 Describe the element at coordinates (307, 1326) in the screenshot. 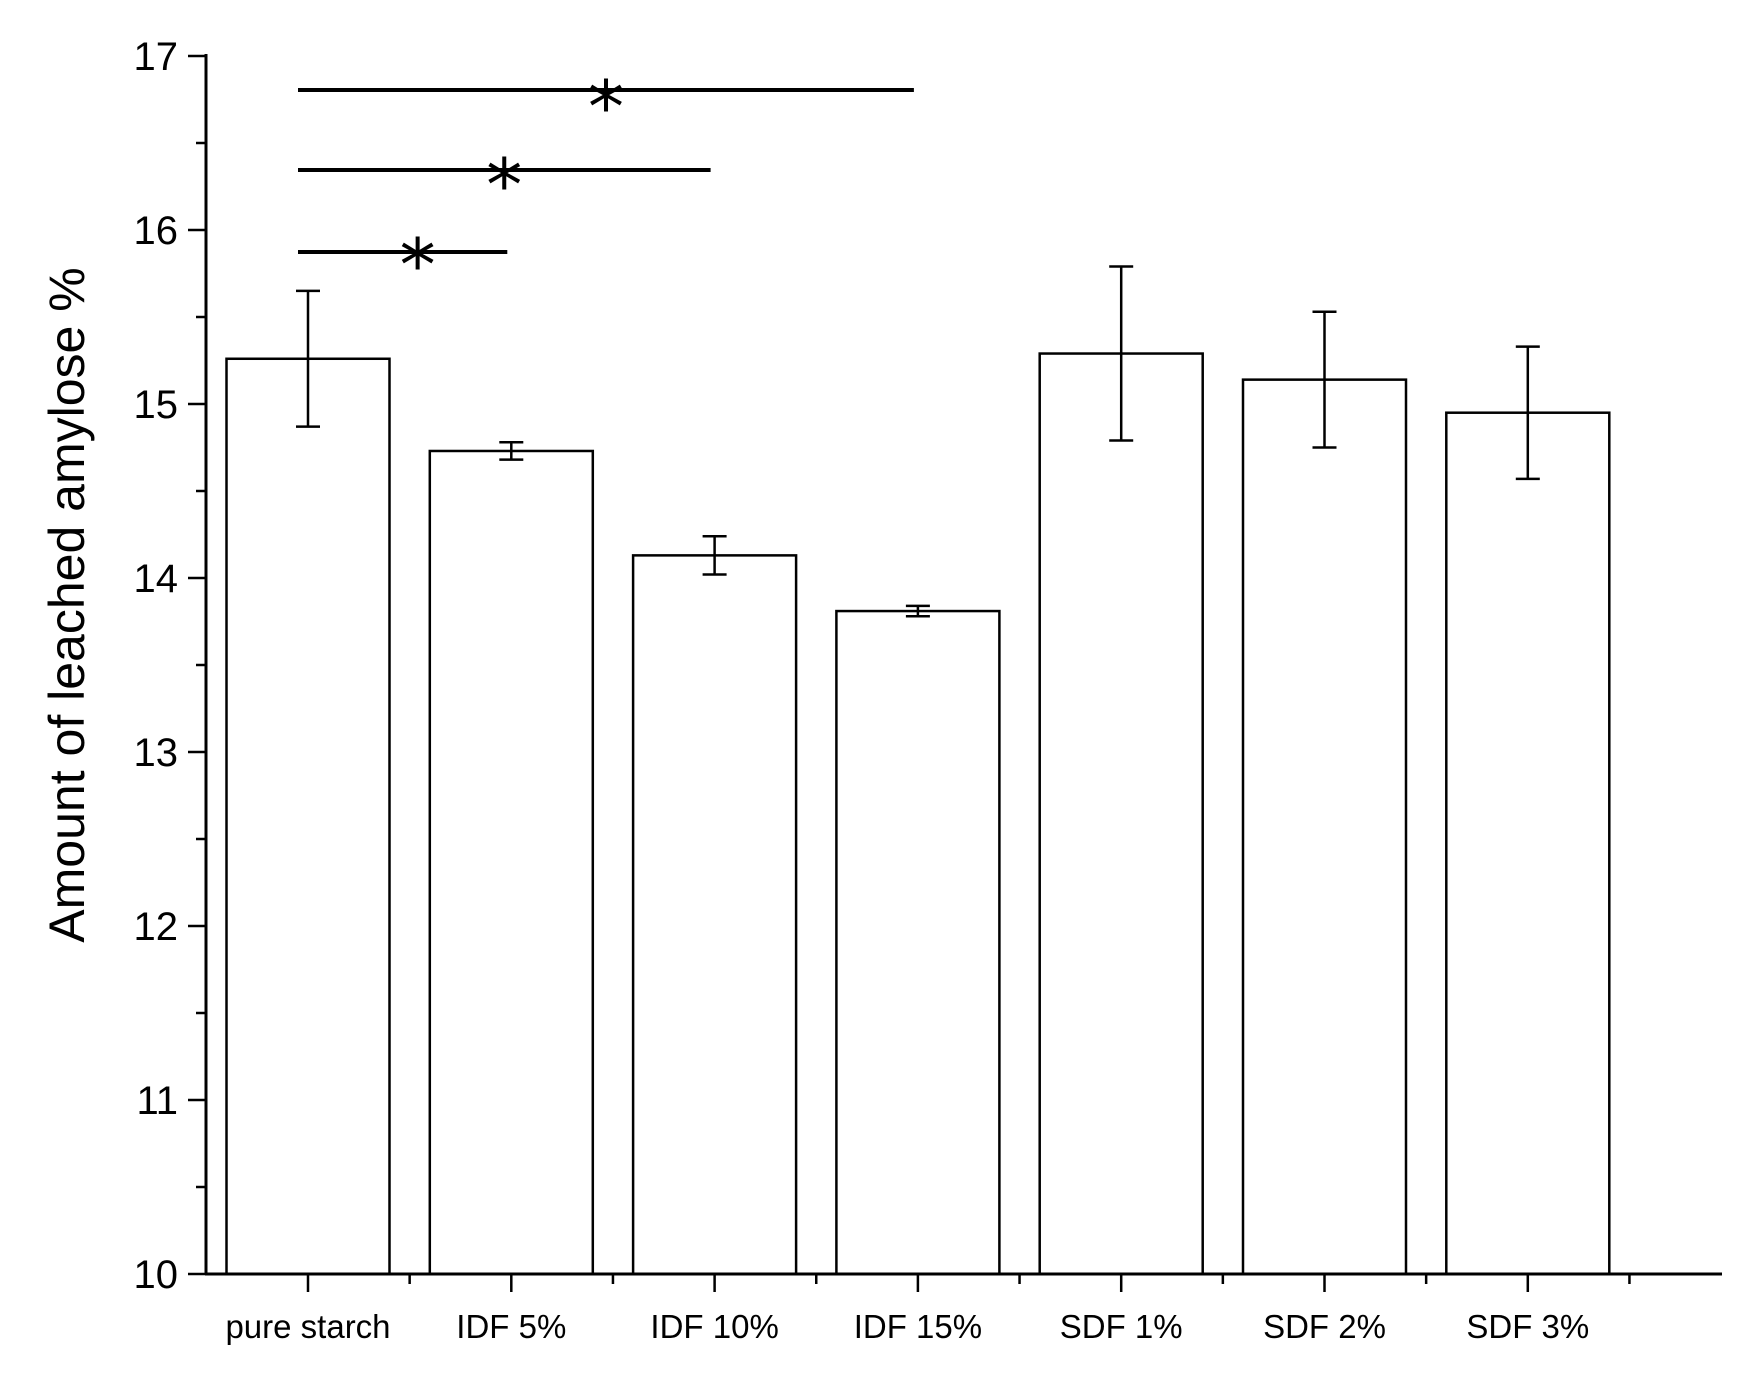

I see `x-tick-label: pure starch` at that location.